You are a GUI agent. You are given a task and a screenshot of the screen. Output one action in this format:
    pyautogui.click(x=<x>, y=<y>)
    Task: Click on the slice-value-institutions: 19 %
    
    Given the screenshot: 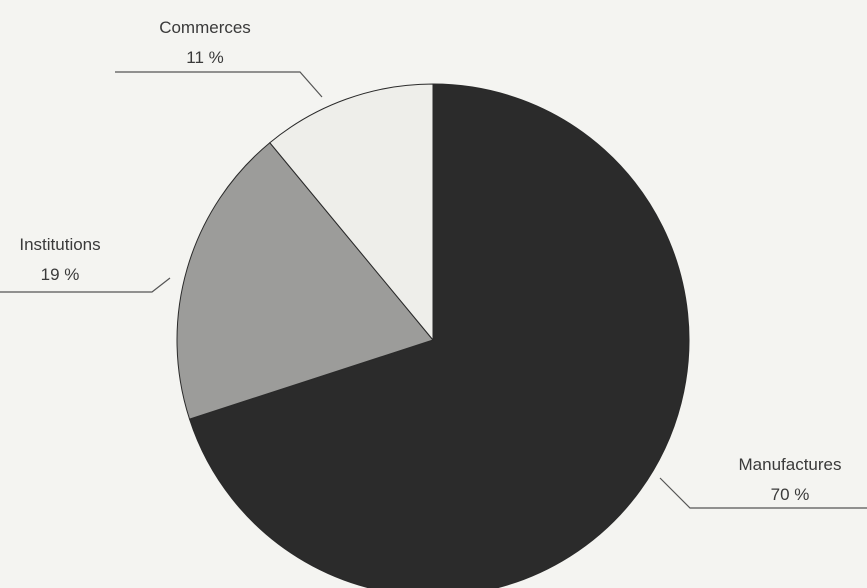 What is the action you would take?
    pyautogui.click(x=60, y=274)
    